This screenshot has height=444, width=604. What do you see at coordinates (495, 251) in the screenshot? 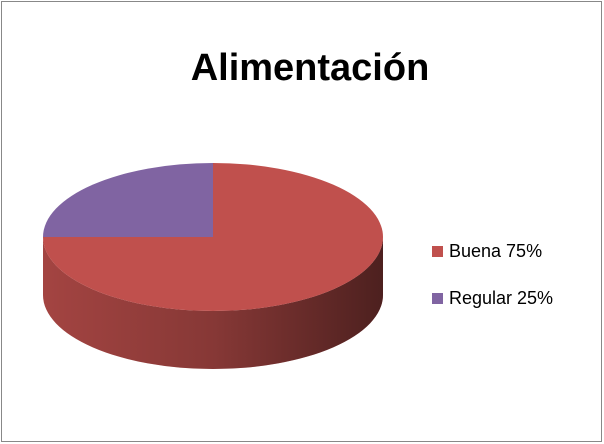
I see `legend-label: Buena 75%` at bounding box center [495, 251].